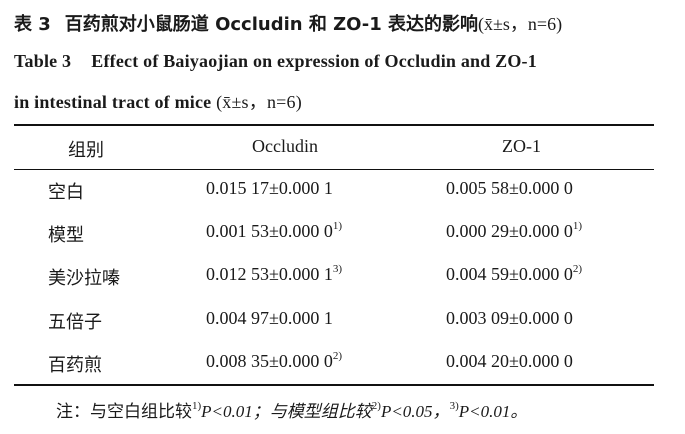 The image size is (685, 434). I want to click on row-zo1: 0.003 09±0.000 0, so click(509, 318).